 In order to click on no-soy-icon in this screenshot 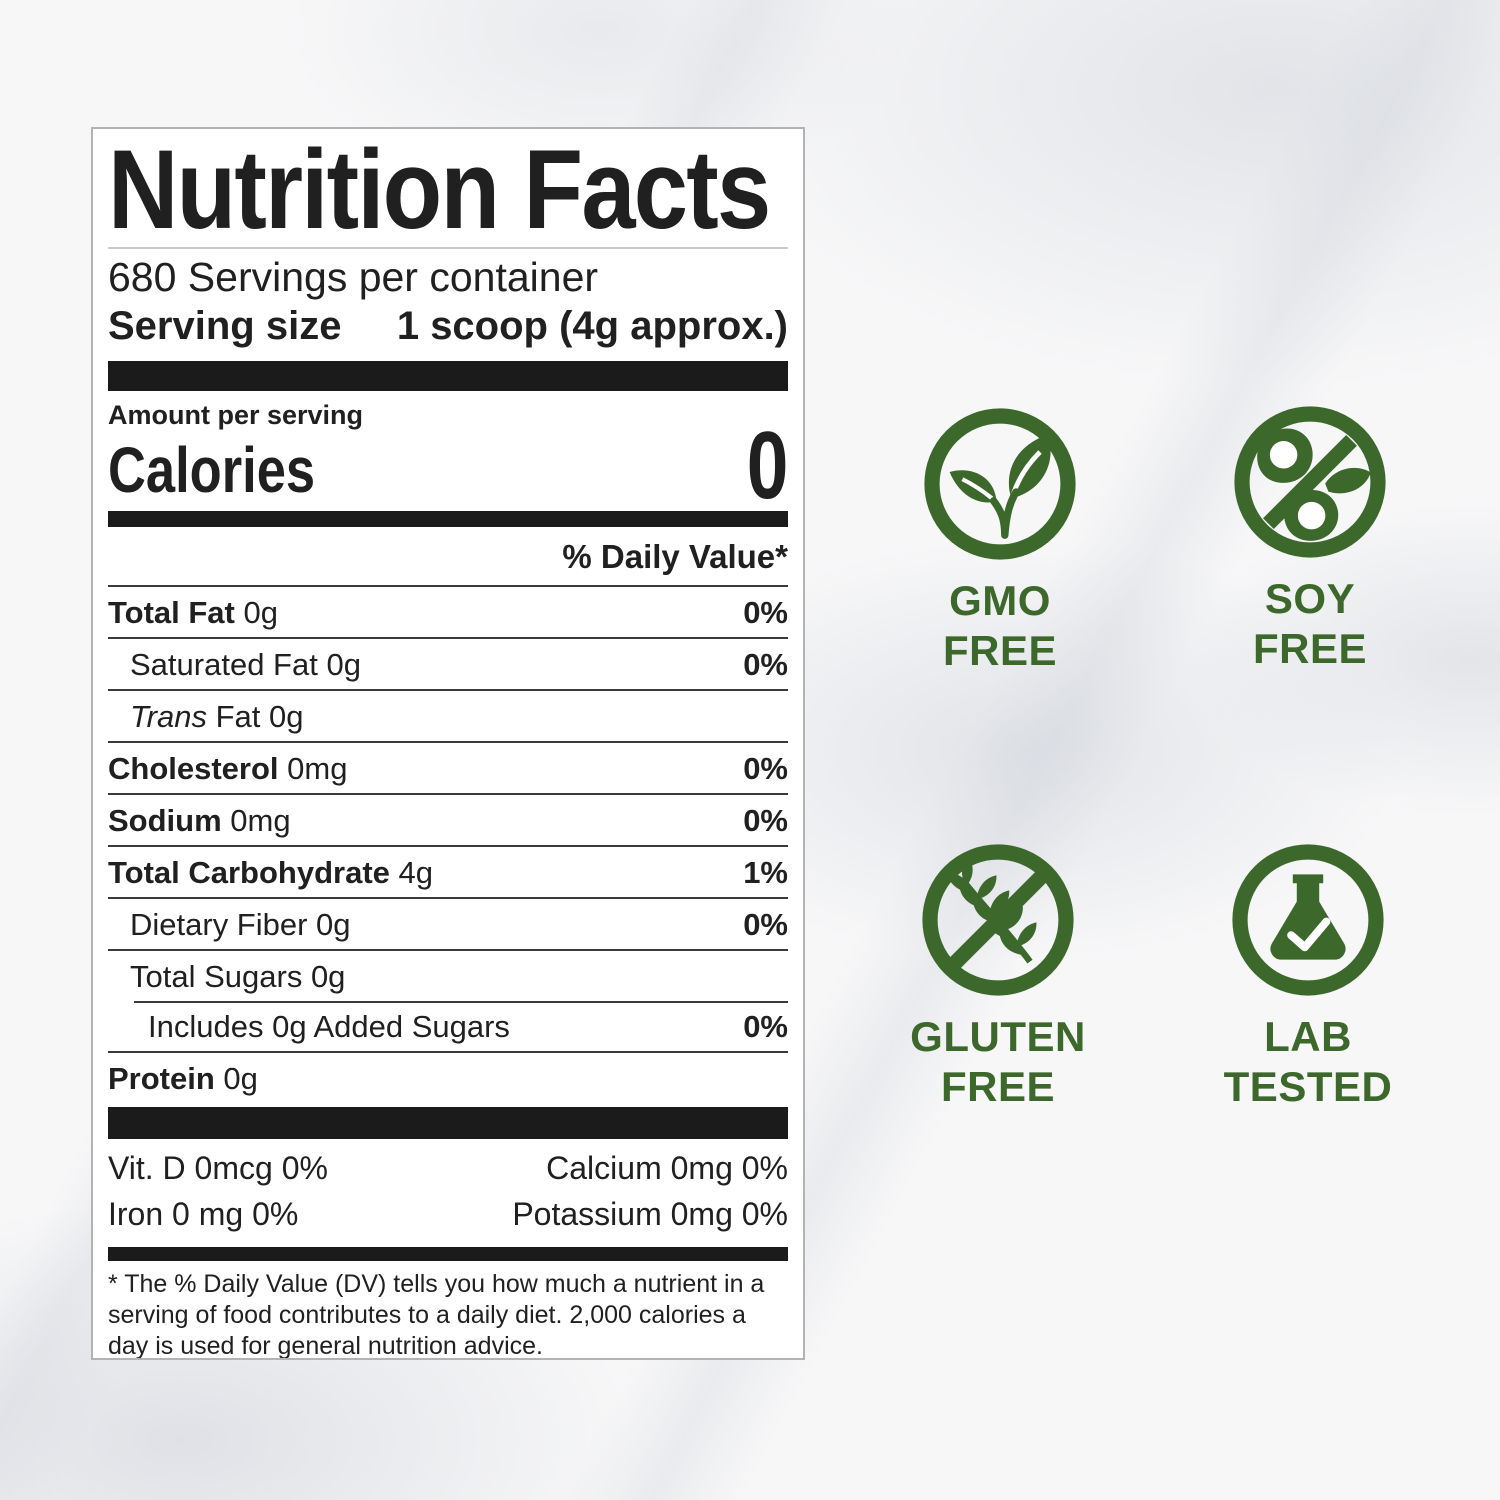, I will do `click(1310, 482)`.